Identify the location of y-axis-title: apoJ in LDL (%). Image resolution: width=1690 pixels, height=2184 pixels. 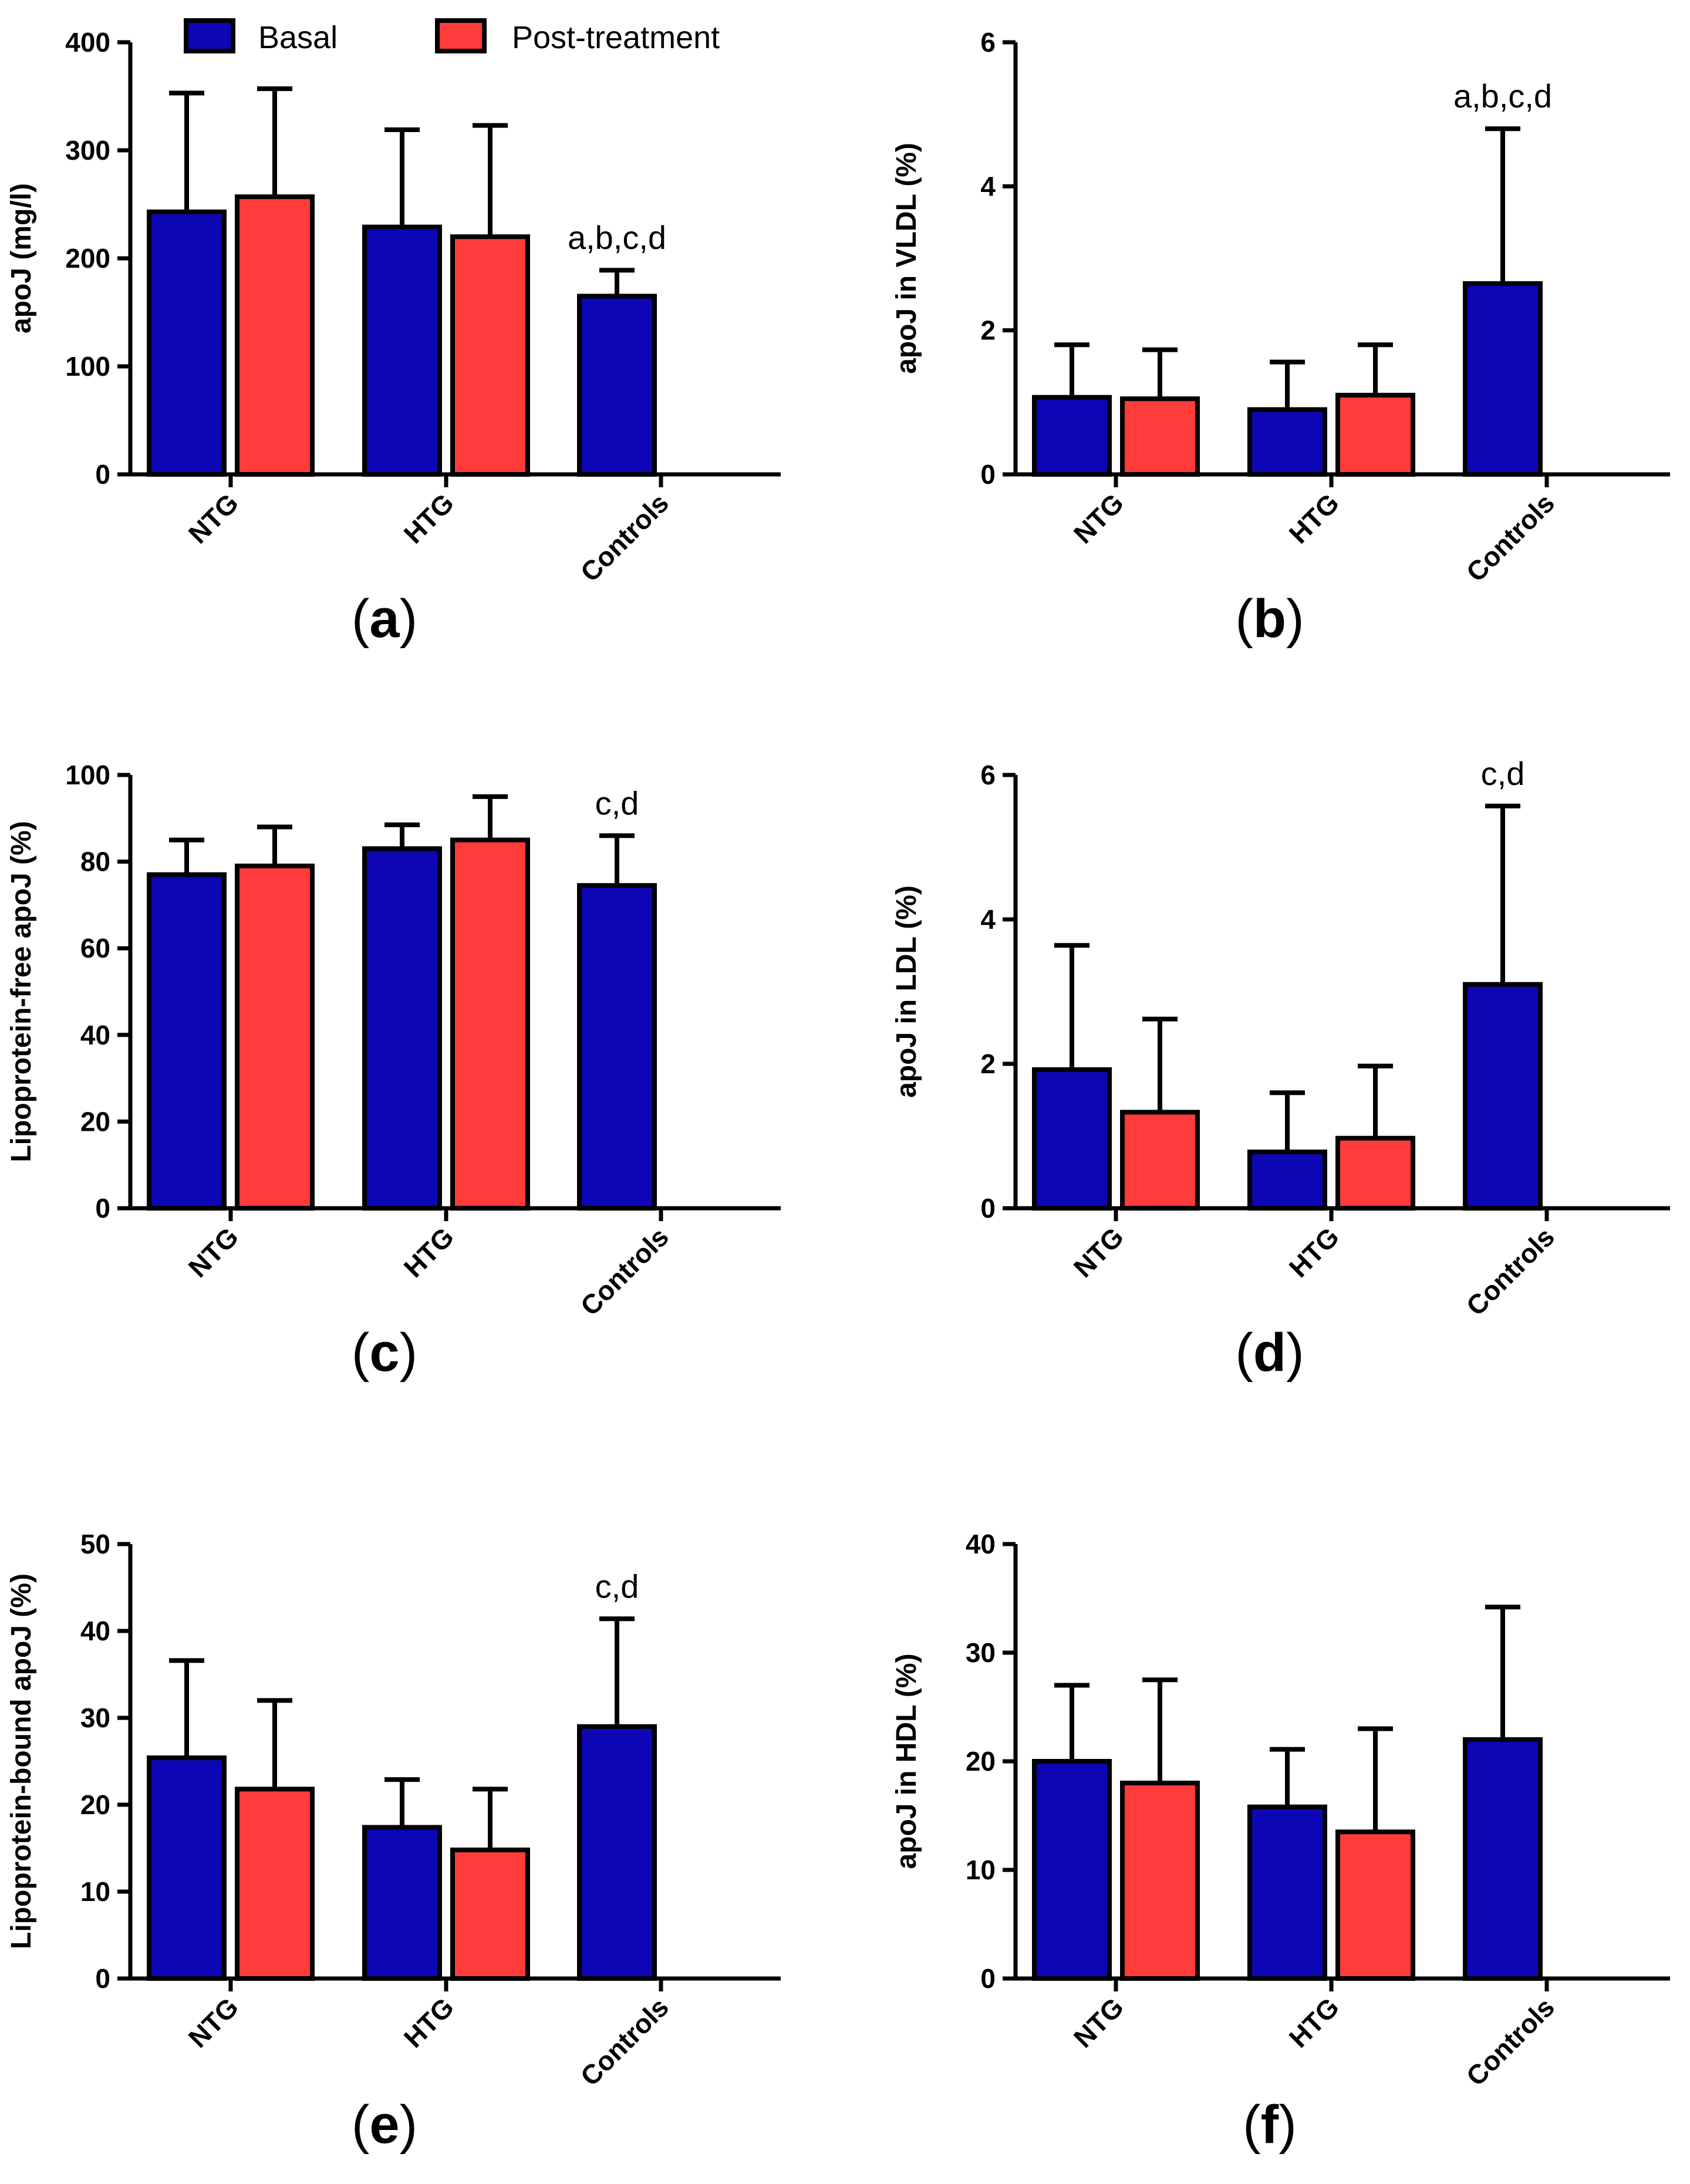
(907, 991).